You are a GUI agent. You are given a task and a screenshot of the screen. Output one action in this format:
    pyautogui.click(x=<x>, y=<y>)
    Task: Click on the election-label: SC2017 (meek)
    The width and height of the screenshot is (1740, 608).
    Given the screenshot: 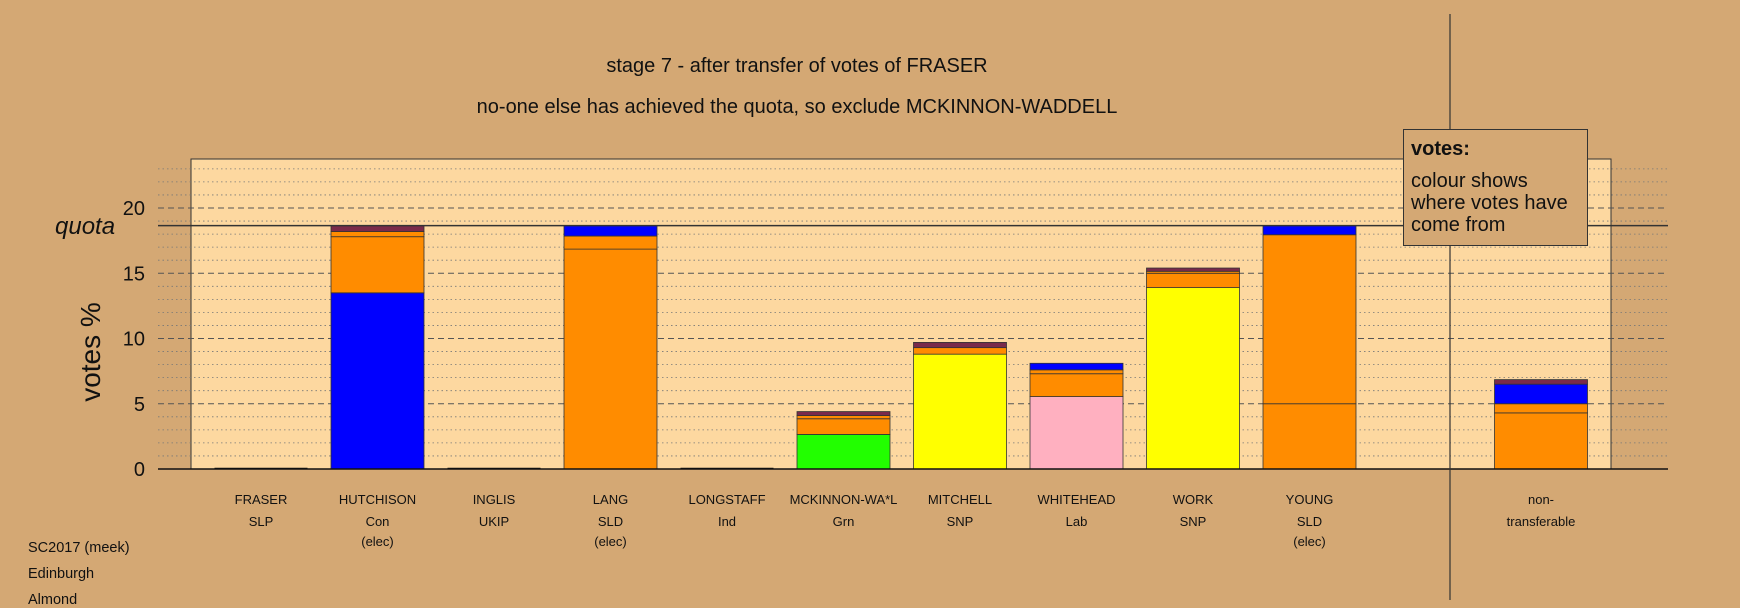 What is the action you would take?
    pyautogui.click(x=79, y=548)
    